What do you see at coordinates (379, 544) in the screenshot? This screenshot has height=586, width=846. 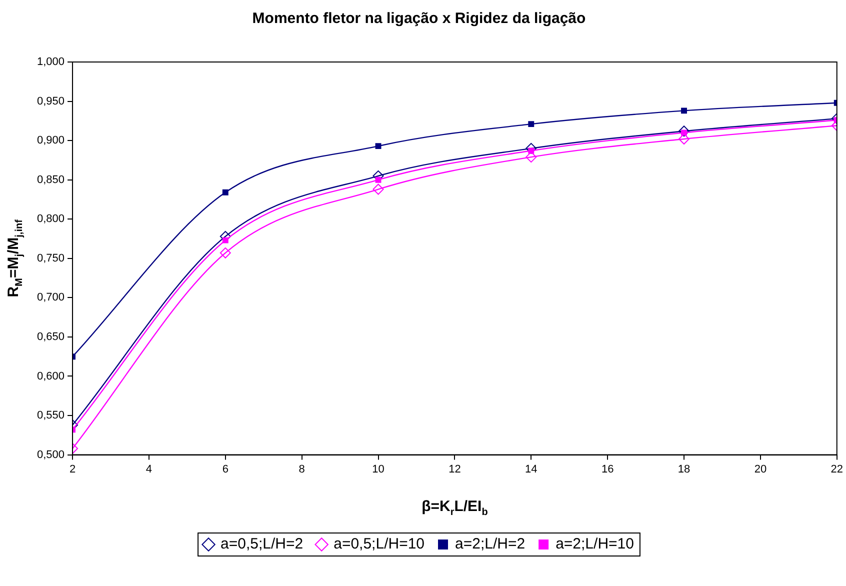 I see `legend-label: a=0,5;L/H=10` at bounding box center [379, 544].